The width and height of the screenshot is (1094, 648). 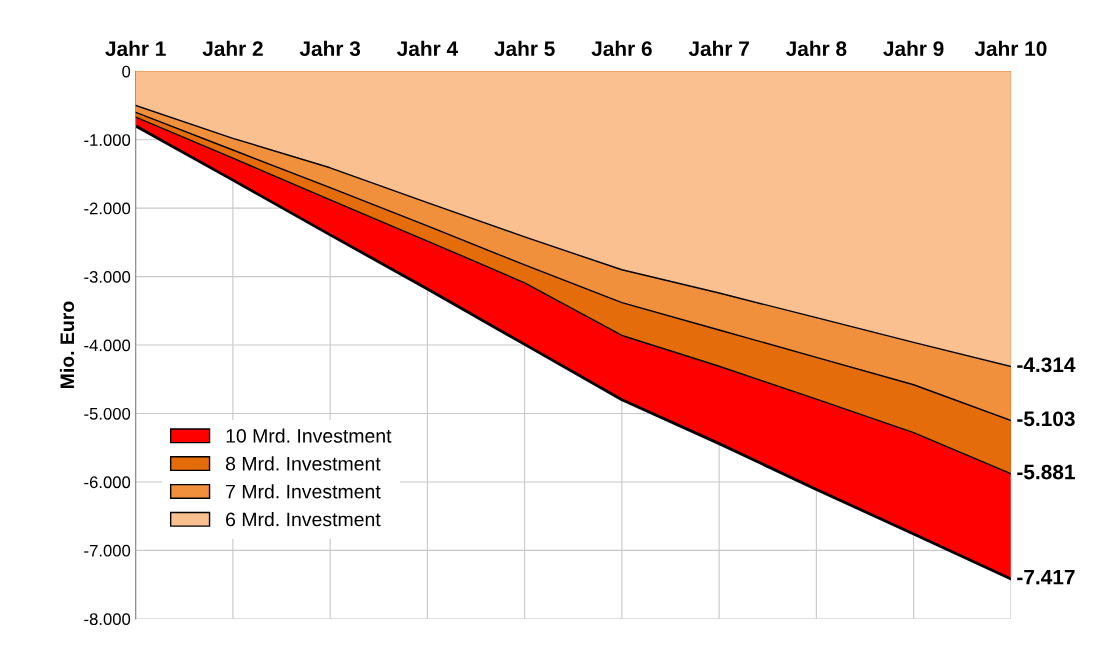 I want to click on x-tick-label: Jahr 10, so click(x=1010, y=48).